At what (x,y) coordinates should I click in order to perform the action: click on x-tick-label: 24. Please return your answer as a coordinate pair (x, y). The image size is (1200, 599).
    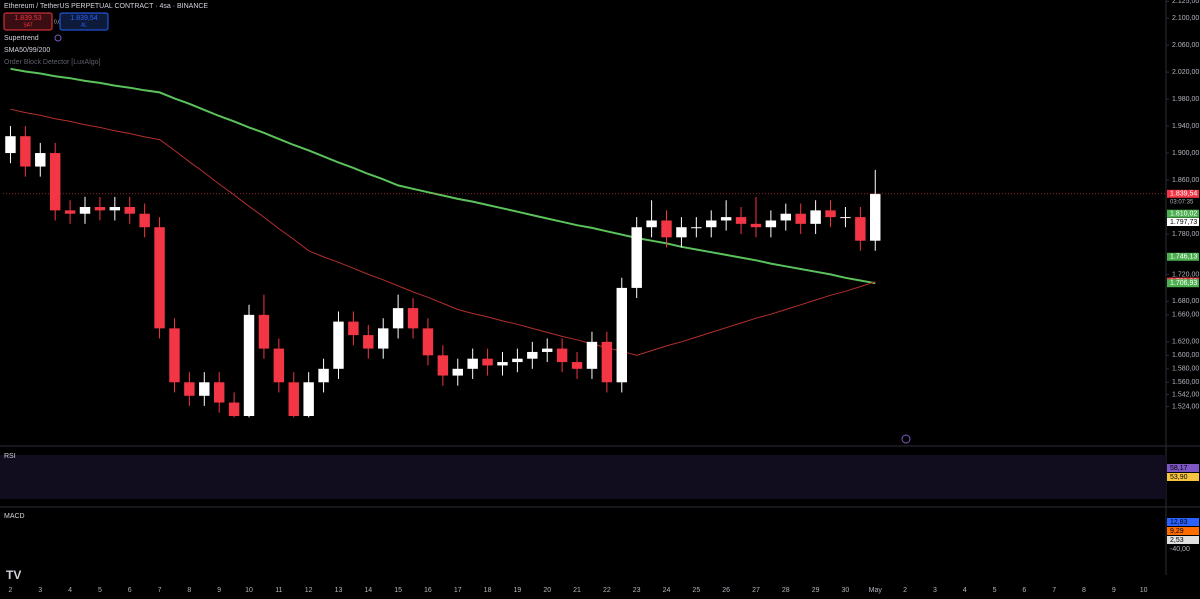
    Looking at the image, I should click on (667, 590).